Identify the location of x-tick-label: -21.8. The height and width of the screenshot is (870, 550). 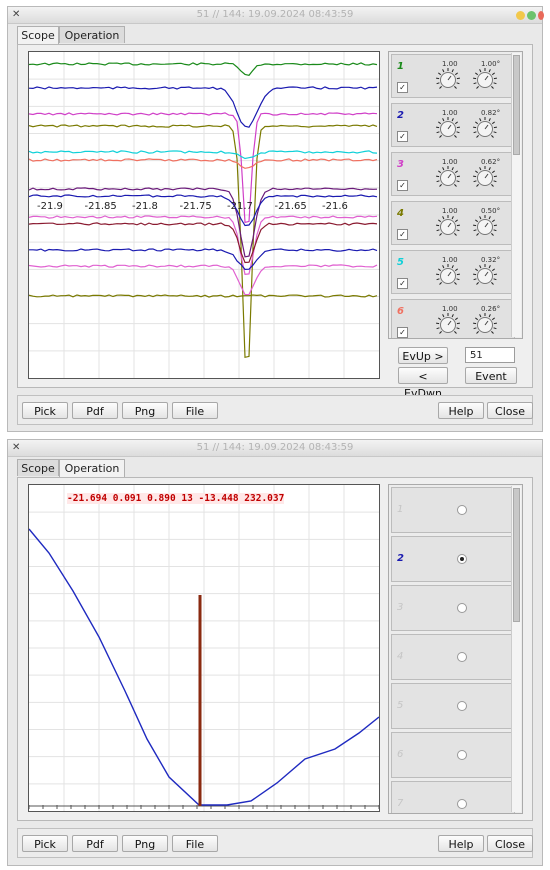
(145, 206).